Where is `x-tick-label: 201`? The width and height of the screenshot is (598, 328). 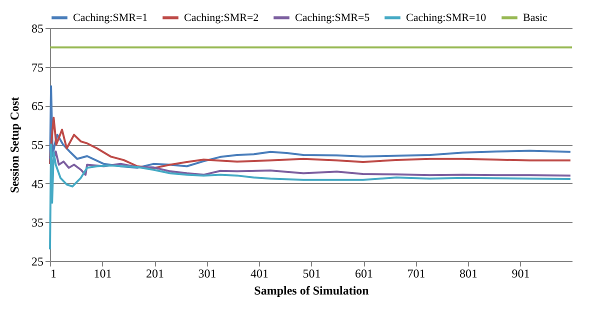 x-tick-label: 201 is located at coordinates (155, 273).